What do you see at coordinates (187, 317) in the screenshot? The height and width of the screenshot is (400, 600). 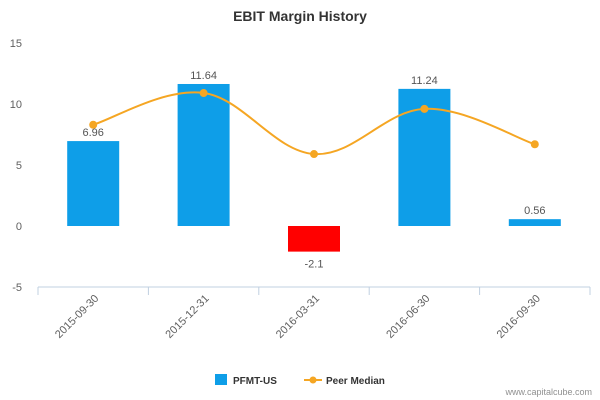 I see `x-tick-label: 2015-12-31` at bounding box center [187, 317].